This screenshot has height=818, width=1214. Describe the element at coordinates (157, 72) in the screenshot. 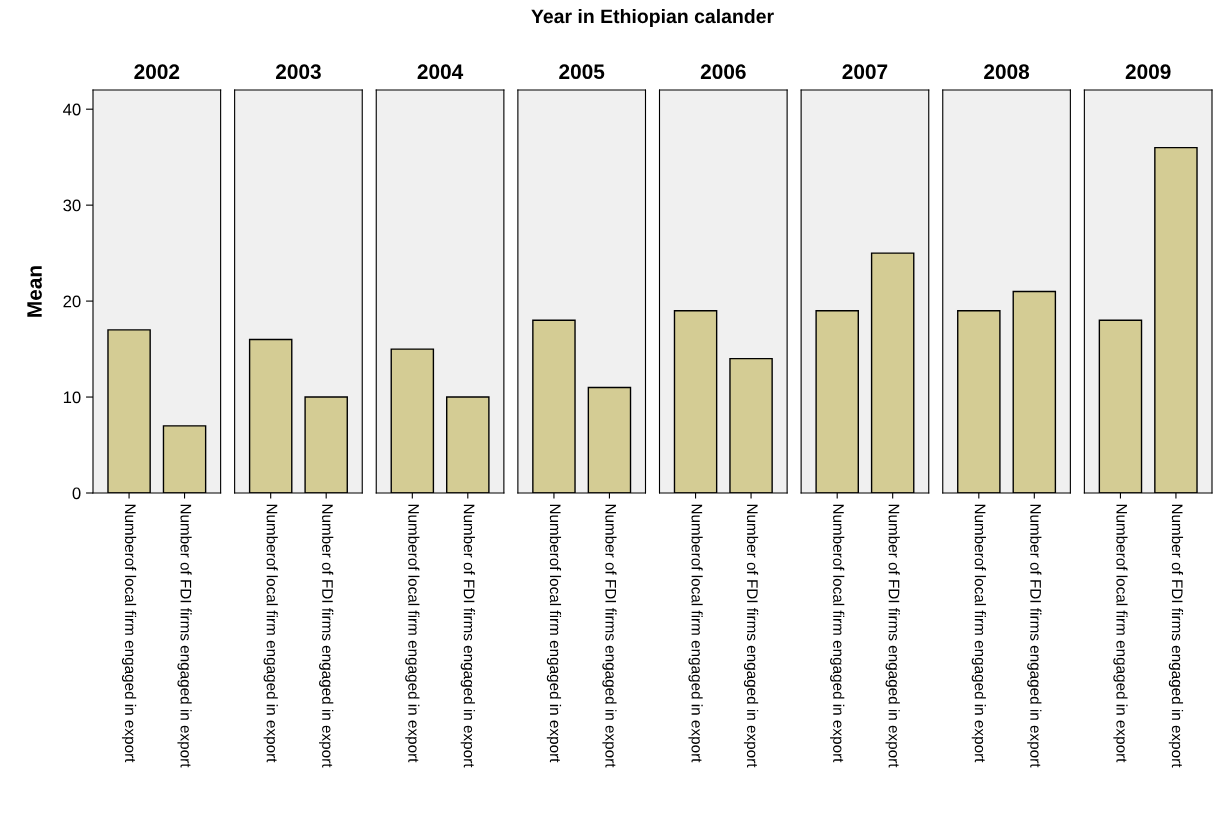

I see `chart-title: 2002` at that location.